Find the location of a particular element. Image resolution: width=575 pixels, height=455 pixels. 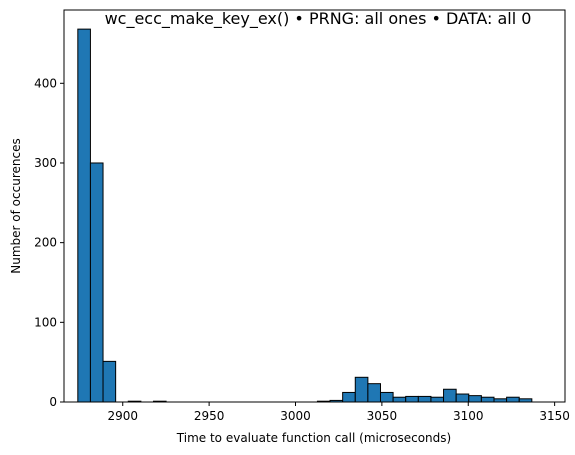

y-tick-label: 300 is located at coordinates (45, 163).